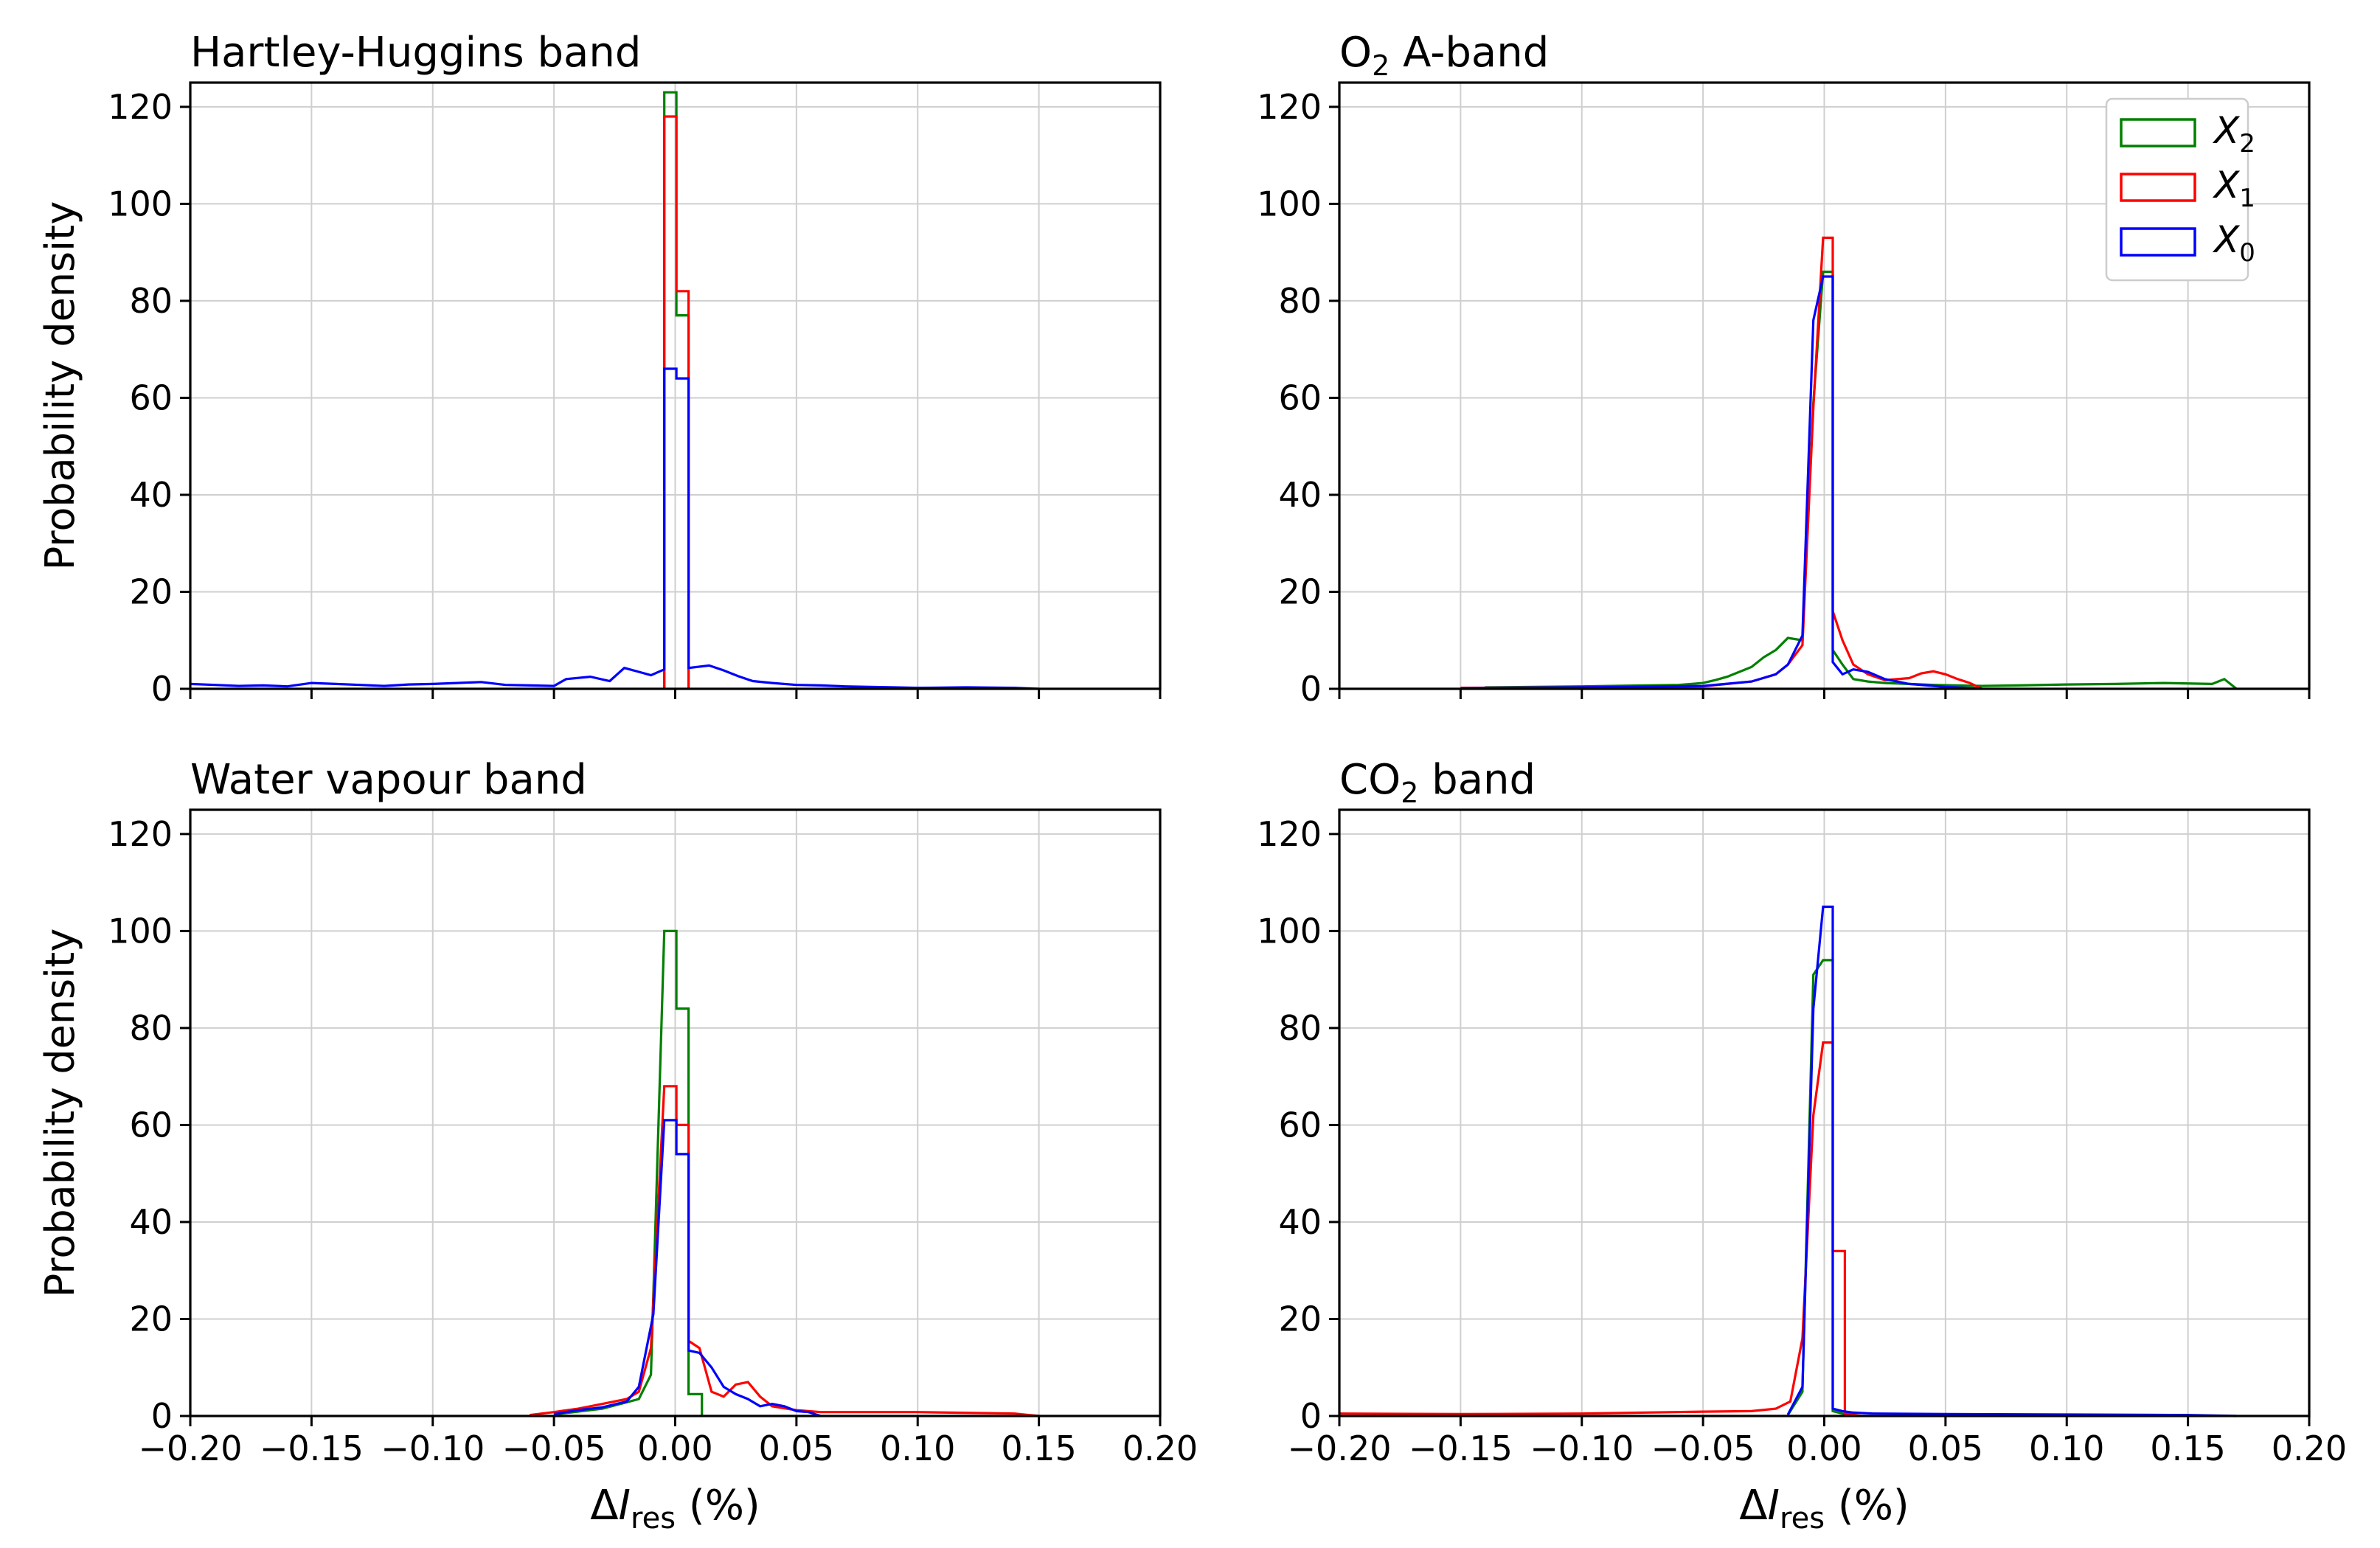 The image size is (2380, 1548). Describe the element at coordinates (388, 780) in the screenshot. I see `panel-title: Water vapour band` at that location.